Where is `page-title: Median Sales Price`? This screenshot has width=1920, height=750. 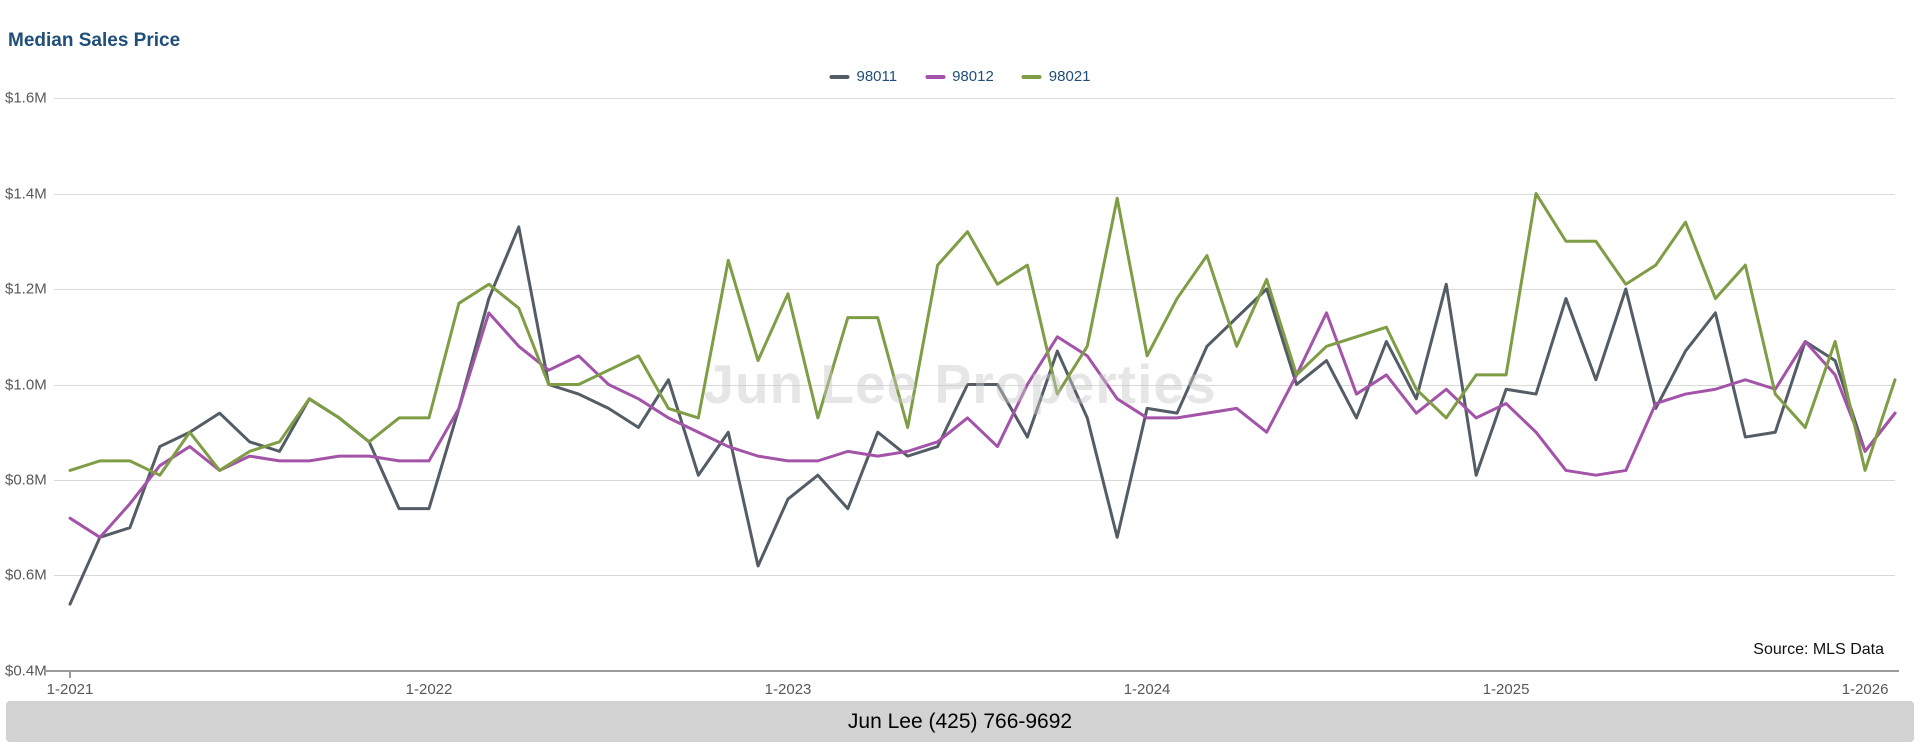 page-title: Median Sales Price is located at coordinates (94, 40).